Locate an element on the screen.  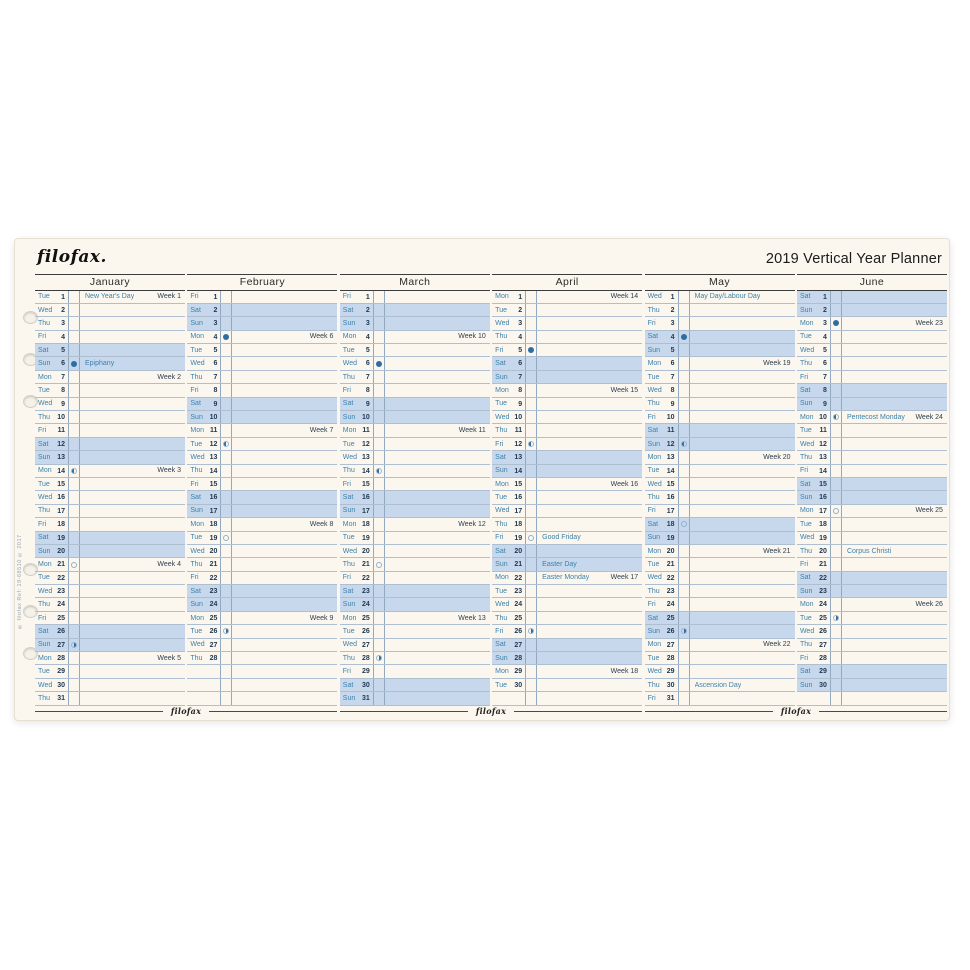
day-row: Fri 22 is located at coordinates (414, 578).